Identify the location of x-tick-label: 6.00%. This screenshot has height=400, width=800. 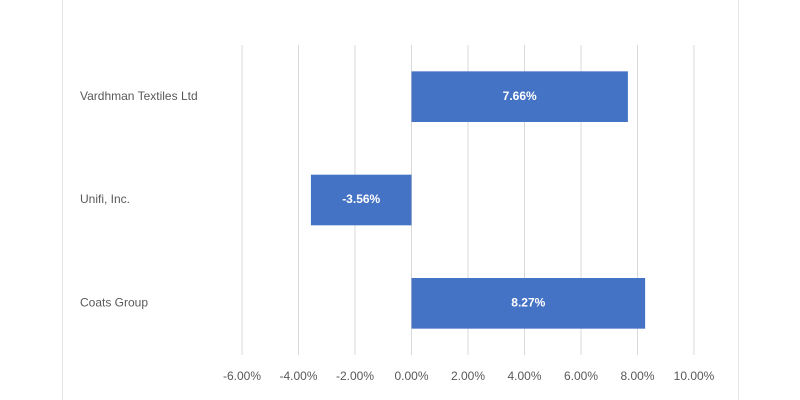
(581, 376).